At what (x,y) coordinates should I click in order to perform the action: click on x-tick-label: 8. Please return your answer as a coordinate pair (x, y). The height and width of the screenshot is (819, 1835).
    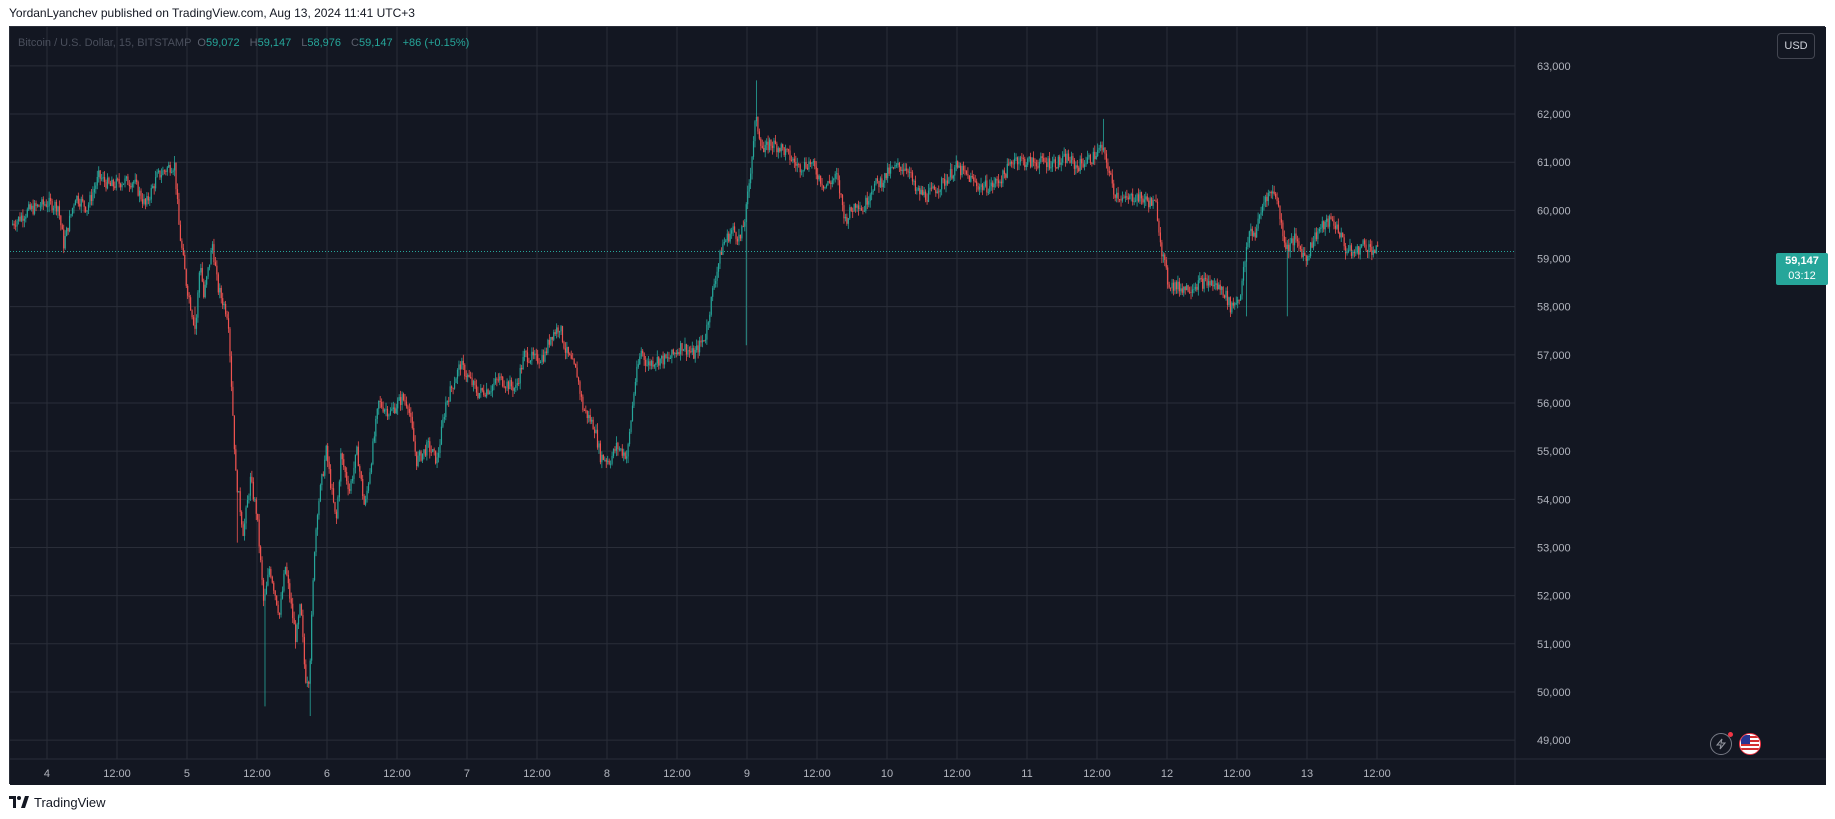
    Looking at the image, I should click on (607, 774).